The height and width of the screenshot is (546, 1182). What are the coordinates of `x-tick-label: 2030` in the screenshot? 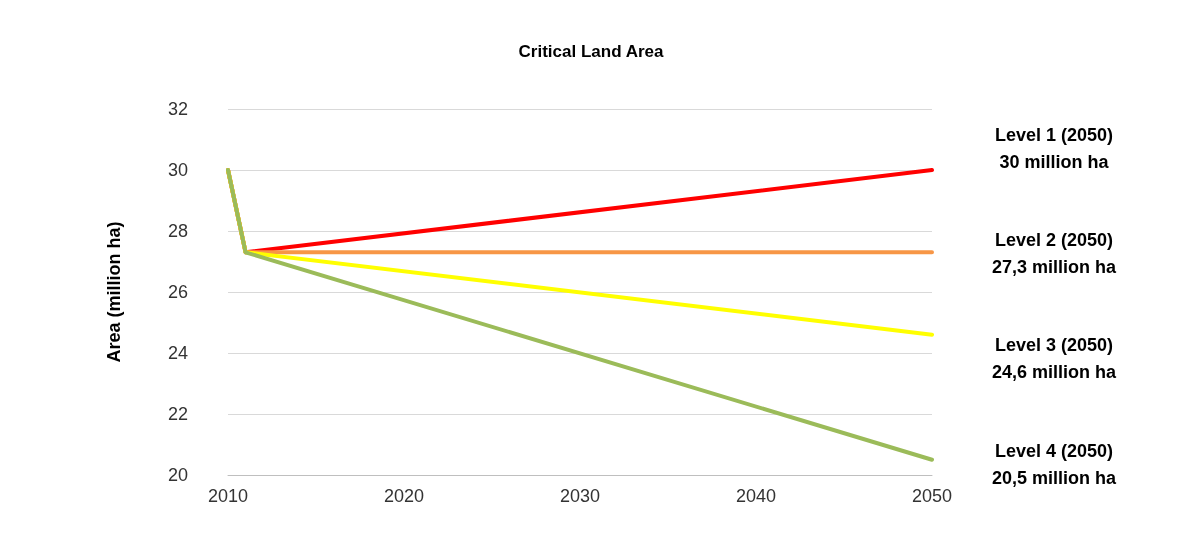 It's located at (580, 496).